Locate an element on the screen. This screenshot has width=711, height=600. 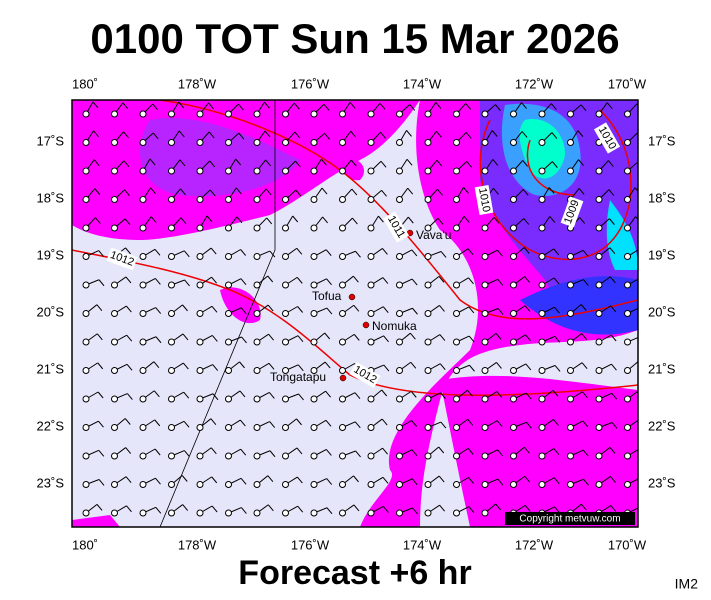
lon-label: 180˚ is located at coordinates (85, 83).